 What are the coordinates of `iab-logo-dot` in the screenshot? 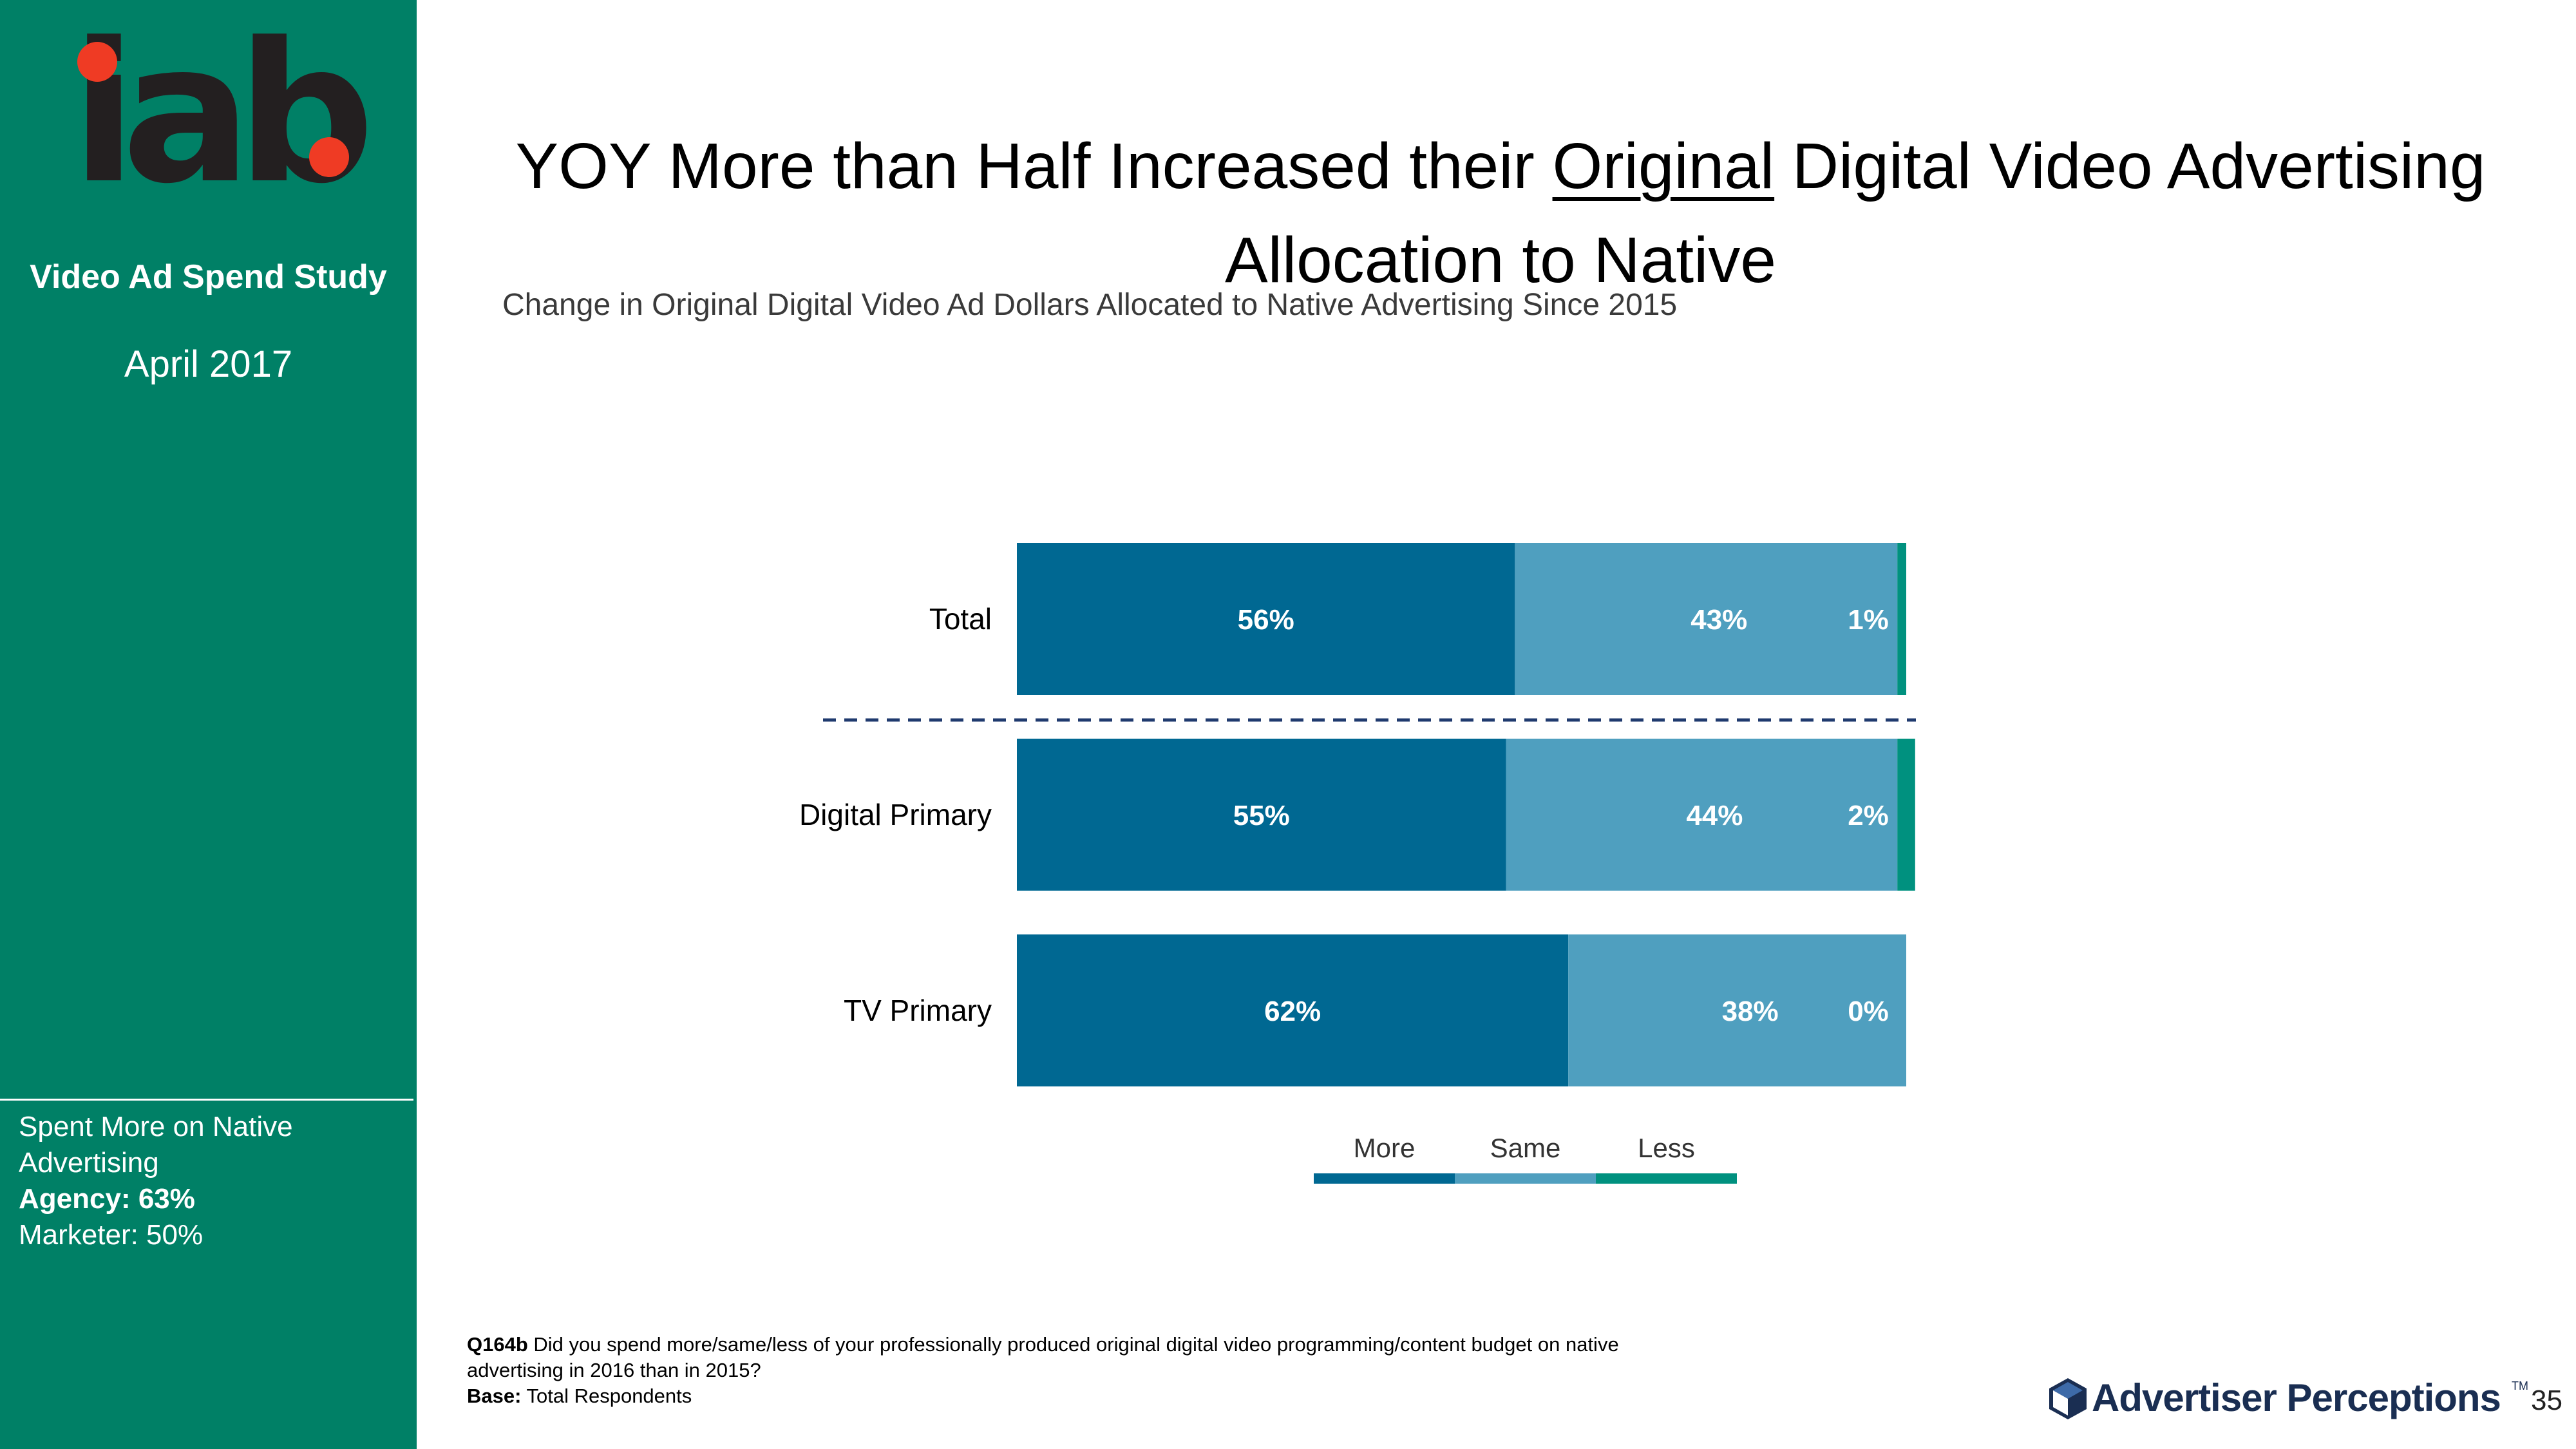 It's located at (329, 157).